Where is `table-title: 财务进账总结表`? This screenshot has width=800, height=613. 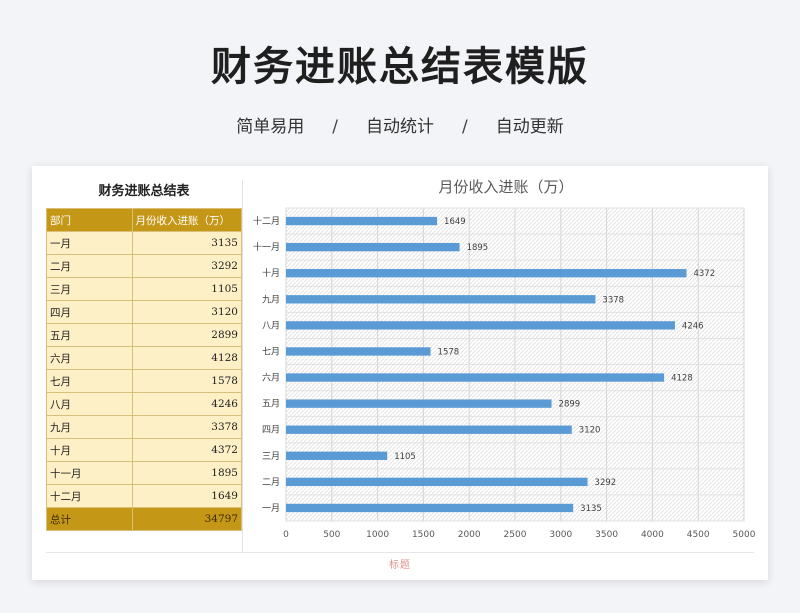
table-title: 财务进账总结表 is located at coordinates (144, 191).